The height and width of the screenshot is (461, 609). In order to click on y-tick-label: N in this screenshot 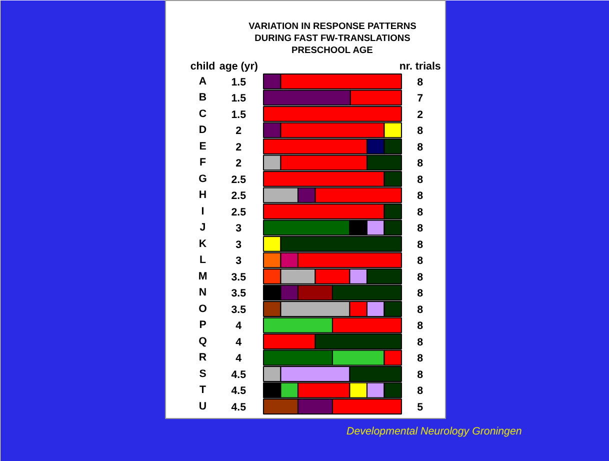, I will do `click(202, 292)`.